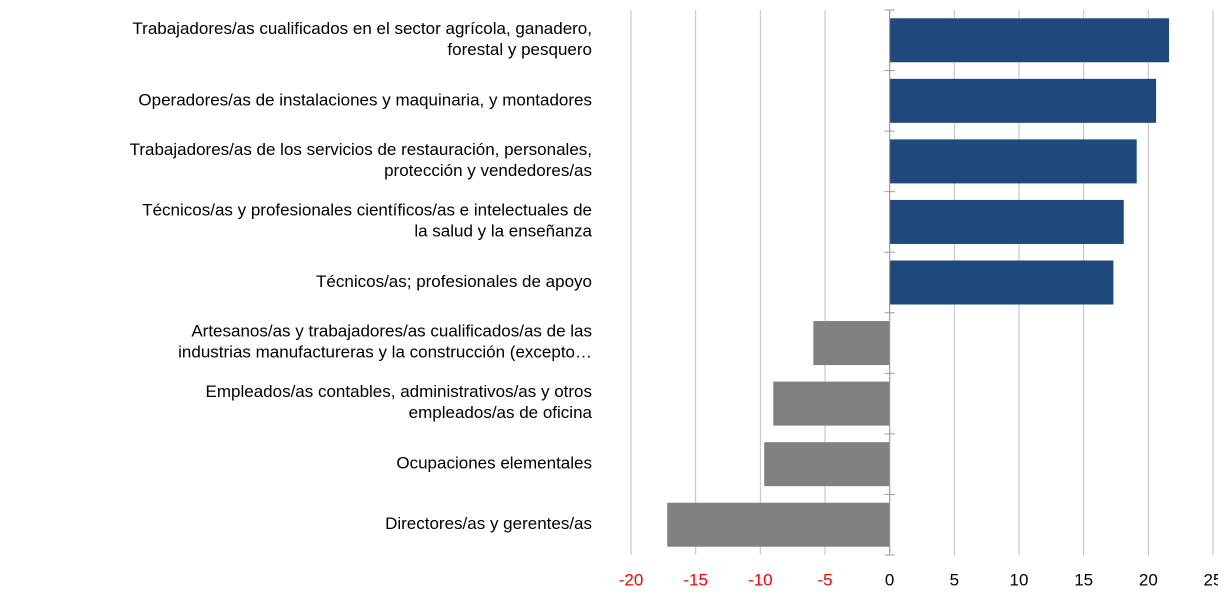  Describe the element at coordinates (824, 579) in the screenshot. I see `x-tick-label: -5` at that location.